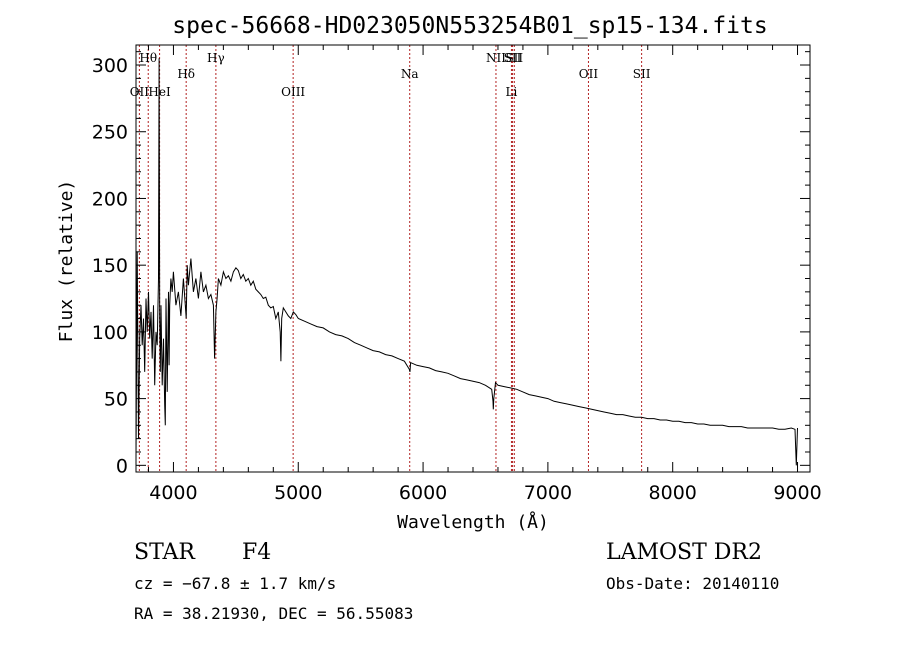  What do you see at coordinates (110, 133) in the screenshot?
I see `y-tick-label-5: 250` at bounding box center [110, 133].